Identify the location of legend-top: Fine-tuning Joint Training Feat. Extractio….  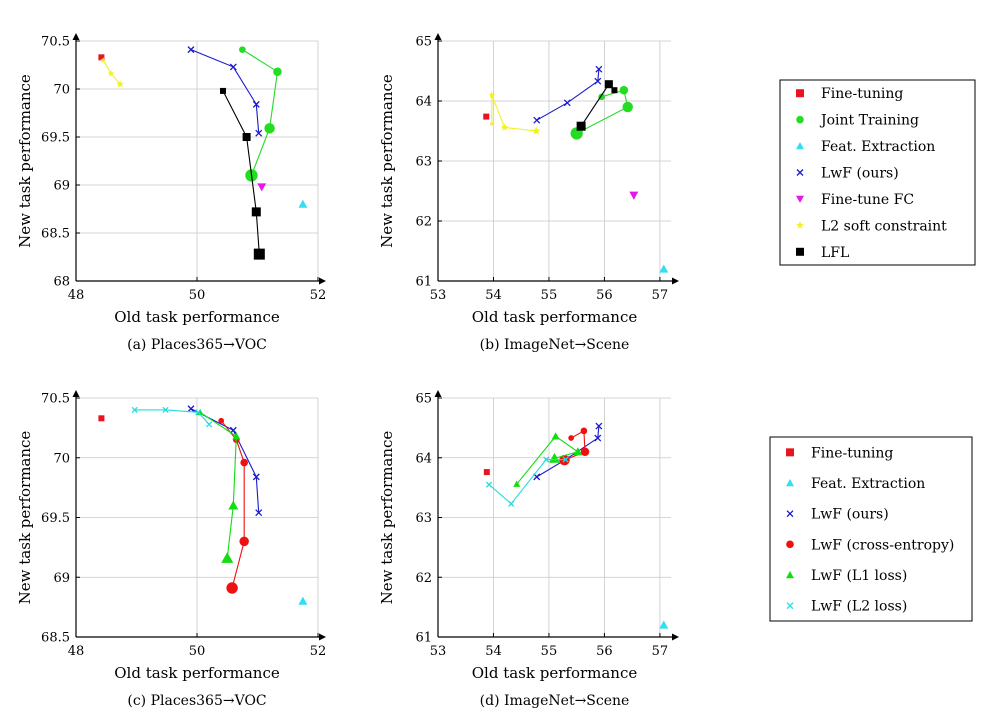
(877, 172).